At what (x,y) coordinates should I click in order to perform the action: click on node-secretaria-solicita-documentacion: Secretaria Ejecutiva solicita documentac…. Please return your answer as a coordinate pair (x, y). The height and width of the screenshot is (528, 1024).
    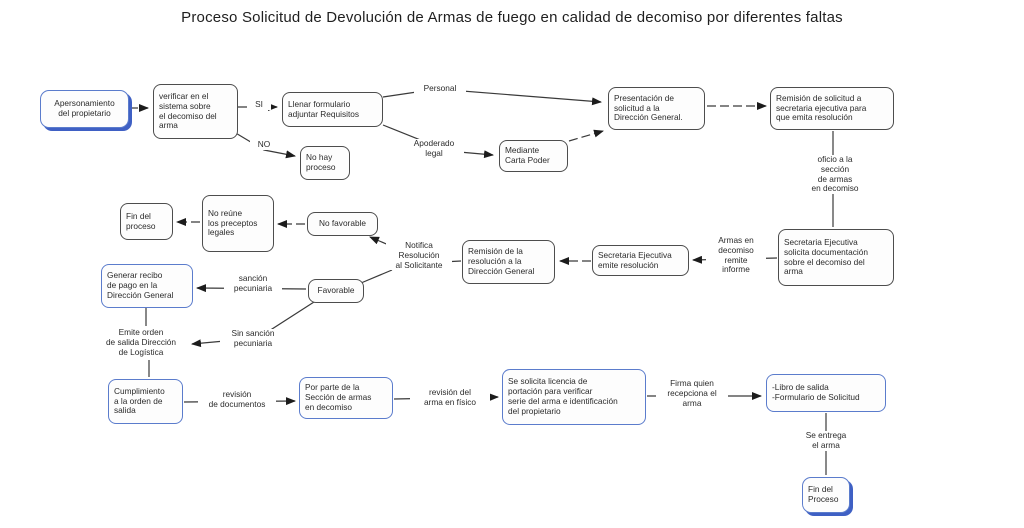
    Looking at the image, I should click on (836, 257).